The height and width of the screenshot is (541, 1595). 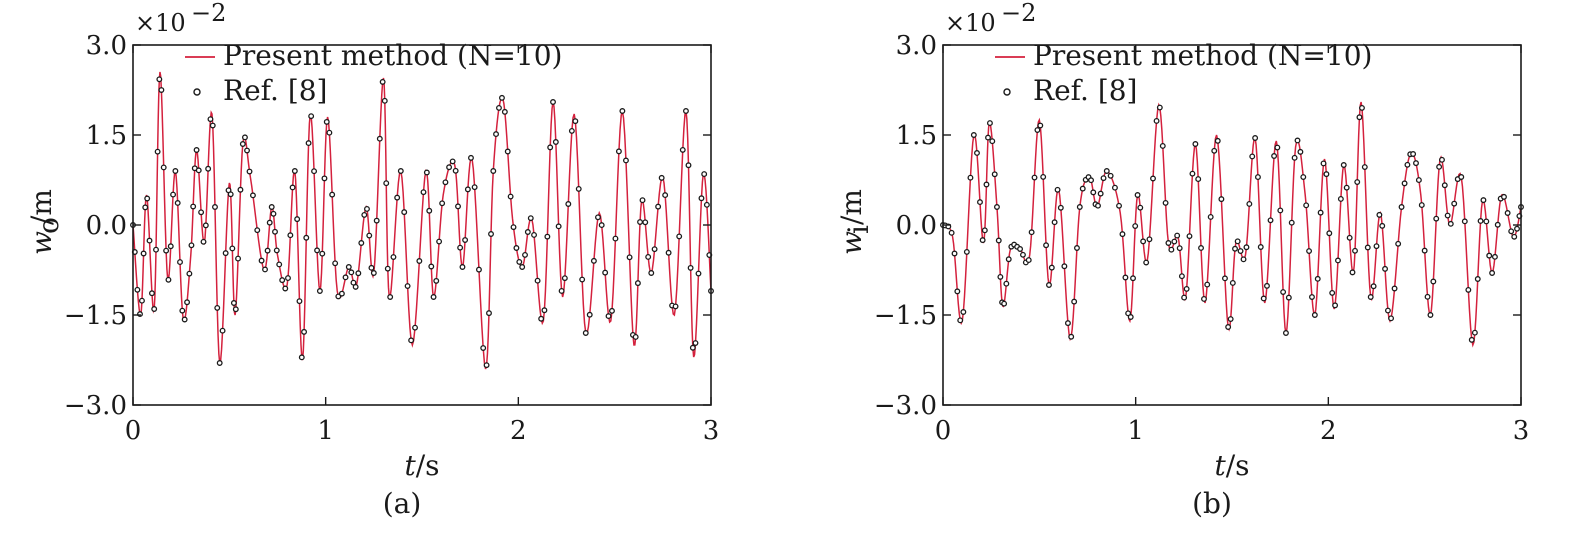 I want to click on scale-multiplier-exponent: −2, so click(x=1018, y=13).